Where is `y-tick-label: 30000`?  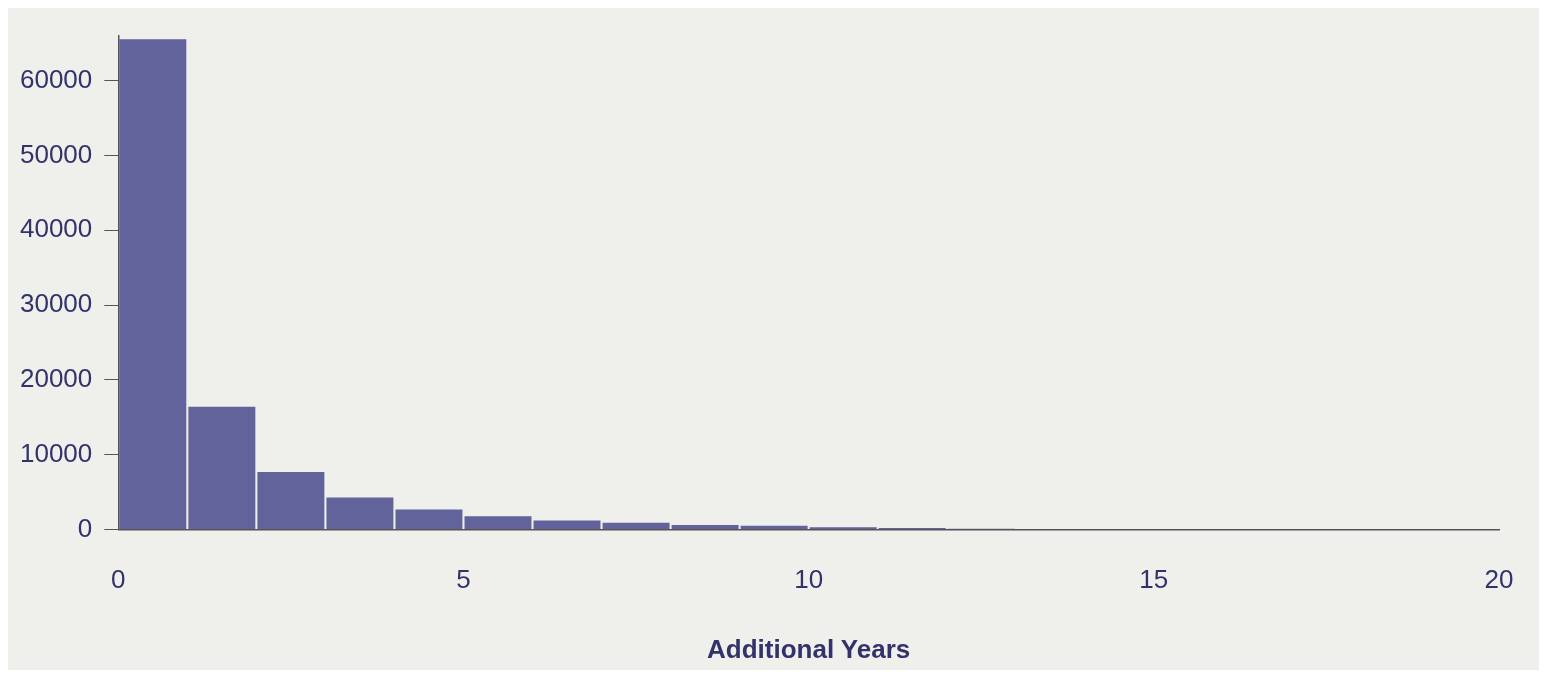
y-tick-label: 30000 is located at coordinates (56, 303).